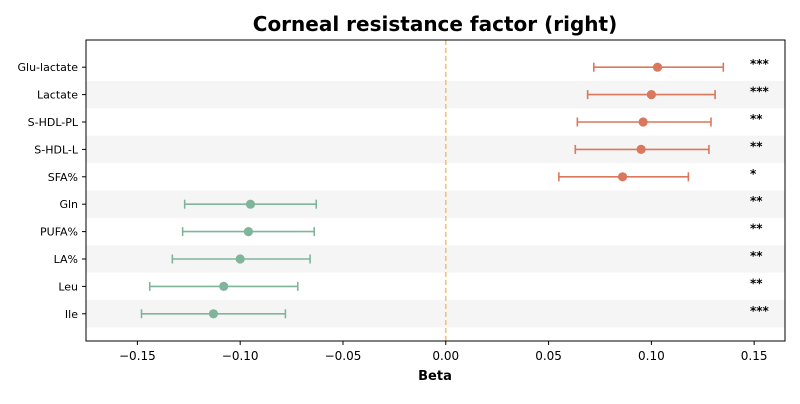 Image resolution: width=800 pixels, height=404 pixels. I want to click on row-3: **, so click(668, 146).